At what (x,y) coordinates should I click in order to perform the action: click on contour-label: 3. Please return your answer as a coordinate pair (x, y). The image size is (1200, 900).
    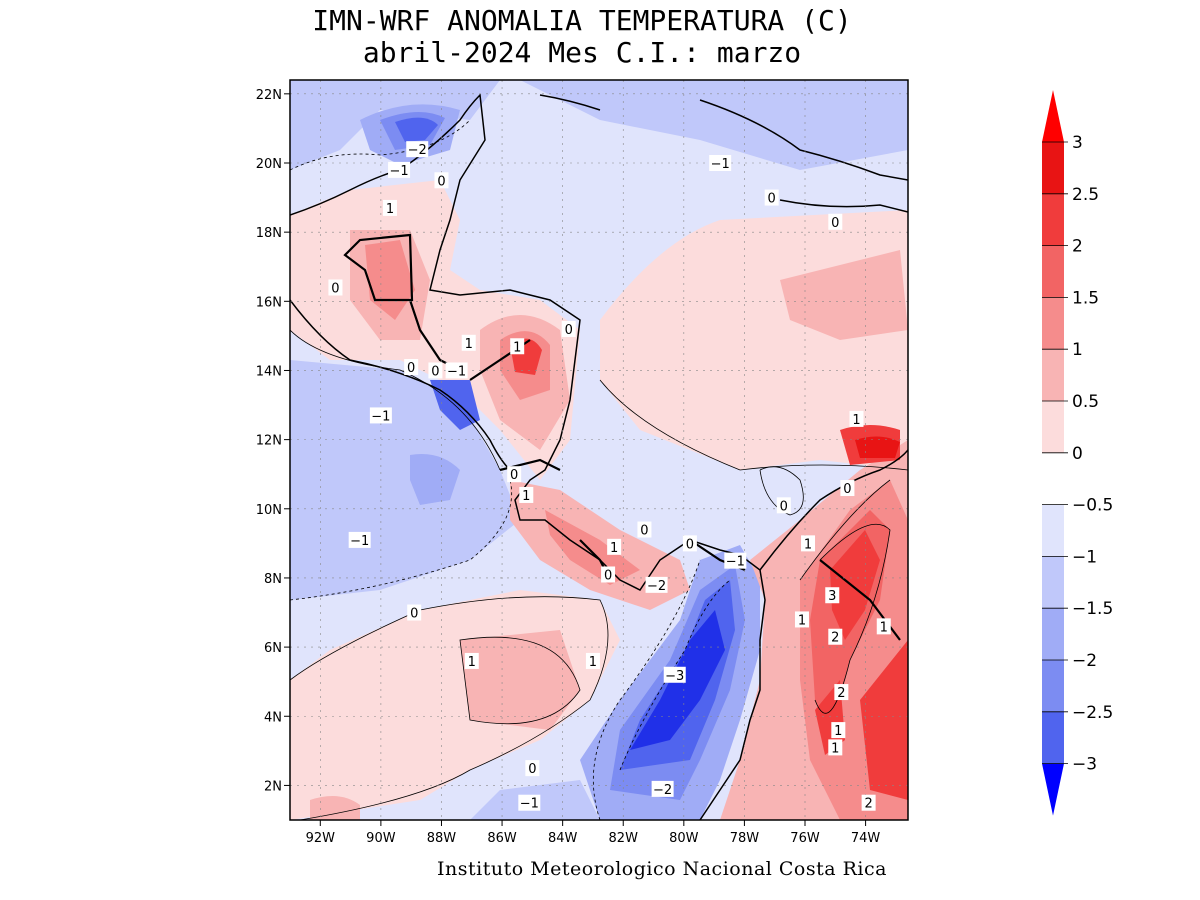
    Looking at the image, I should click on (832, 596).